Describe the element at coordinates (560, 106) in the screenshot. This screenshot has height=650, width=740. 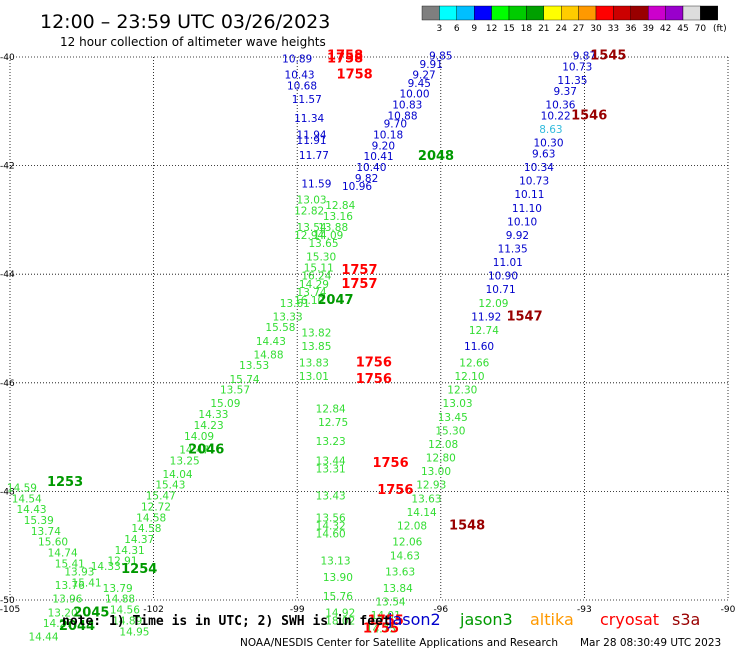
I see `swh-value: 10.36` at that location.